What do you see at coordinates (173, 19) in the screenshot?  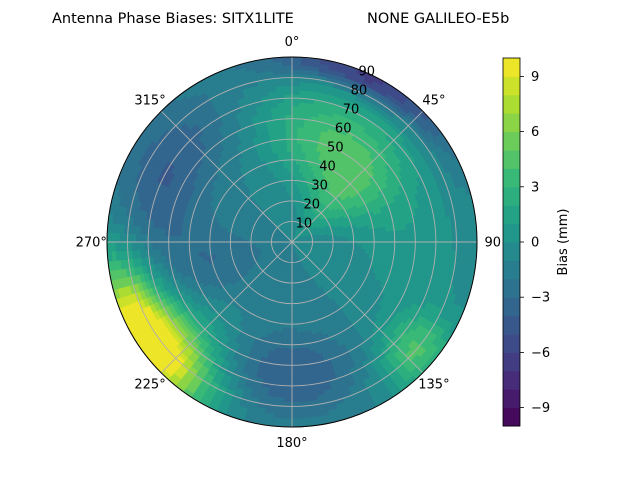 I see `chart-title: Antenna Phase Biases: SITX1LITE` at bounding box center [173, 19].